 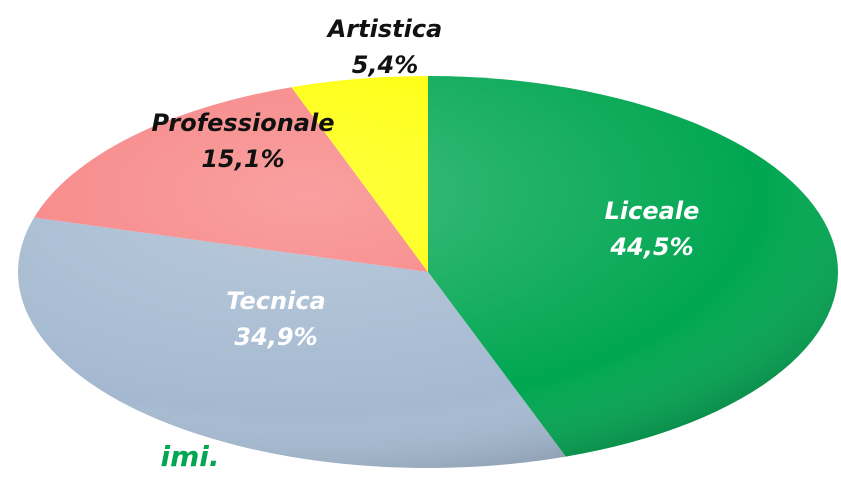 What do you see at coordinates (385, 65) in the screenshot?
I see `slice-value-label: 5,4%` at bounding box center [385, 65].